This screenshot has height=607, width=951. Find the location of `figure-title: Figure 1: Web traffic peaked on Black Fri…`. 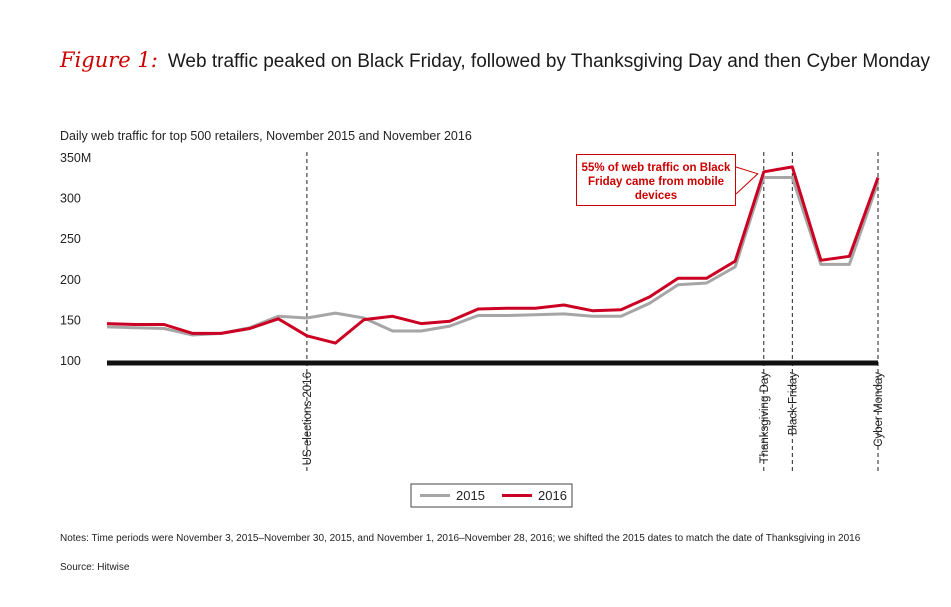

figure-title: Figure 1: Web traffic peaked on Black Fri… is located at coordinates (495, 60).